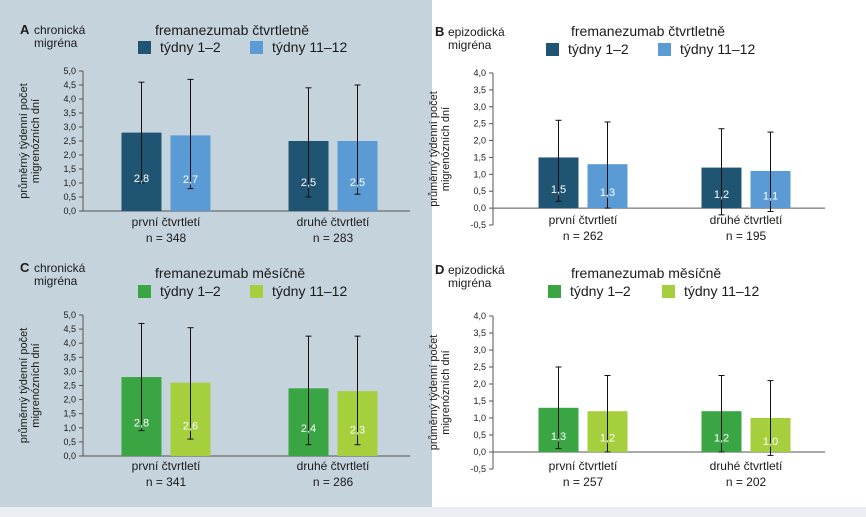  What do you see at coordinates (190, 180) in the screenshot?
I see `bar-value-label: 2,7` at bounding box center [190, 180].